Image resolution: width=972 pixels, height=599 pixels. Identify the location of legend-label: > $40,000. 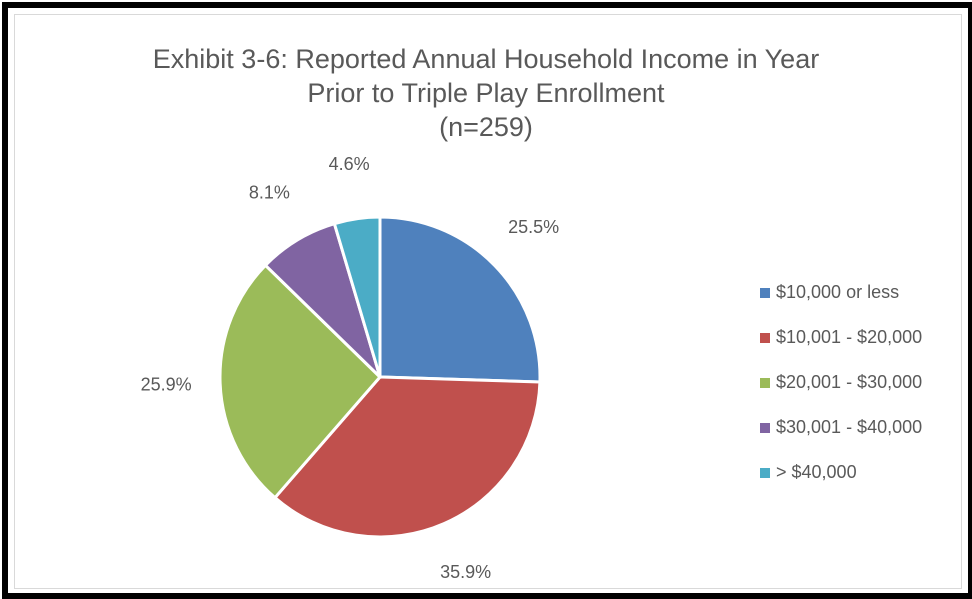
(816, 472).